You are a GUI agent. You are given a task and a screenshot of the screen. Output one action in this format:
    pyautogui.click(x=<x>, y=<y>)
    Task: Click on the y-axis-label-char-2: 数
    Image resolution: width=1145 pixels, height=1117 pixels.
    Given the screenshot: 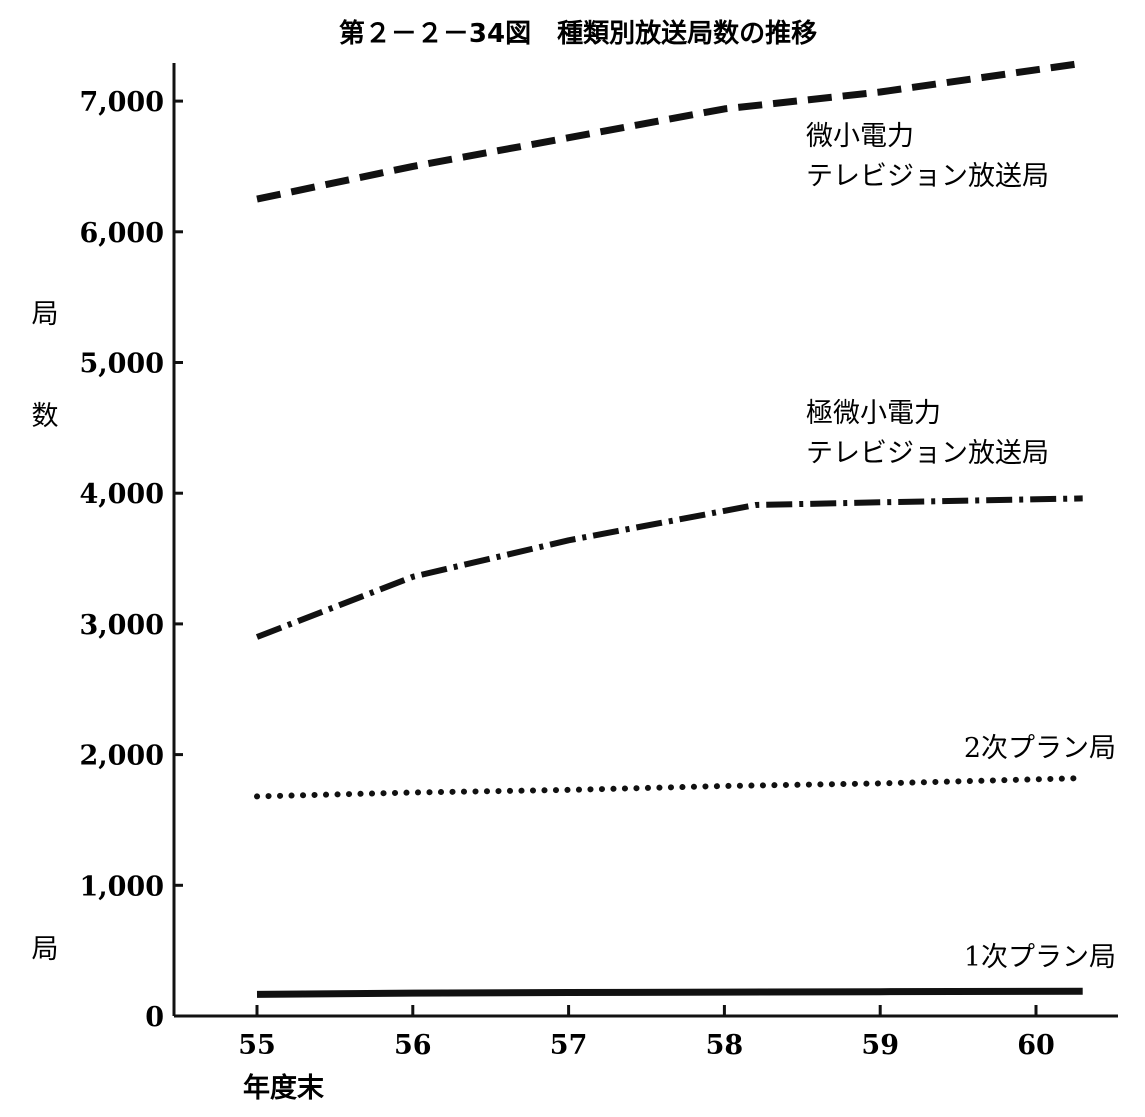 What is the action you would take?
    pyautogui.click(x=45, y=416)
    